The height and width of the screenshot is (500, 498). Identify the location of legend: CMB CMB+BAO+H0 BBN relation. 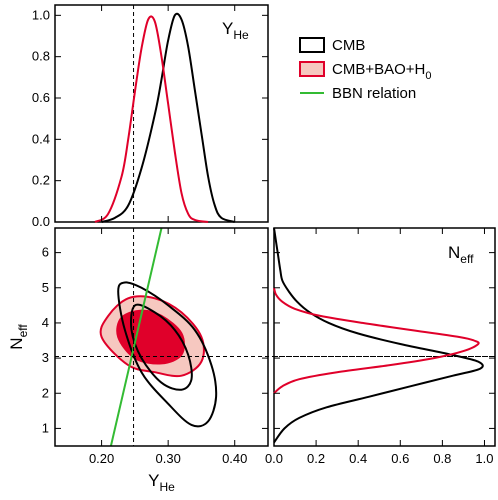
(365, 69).